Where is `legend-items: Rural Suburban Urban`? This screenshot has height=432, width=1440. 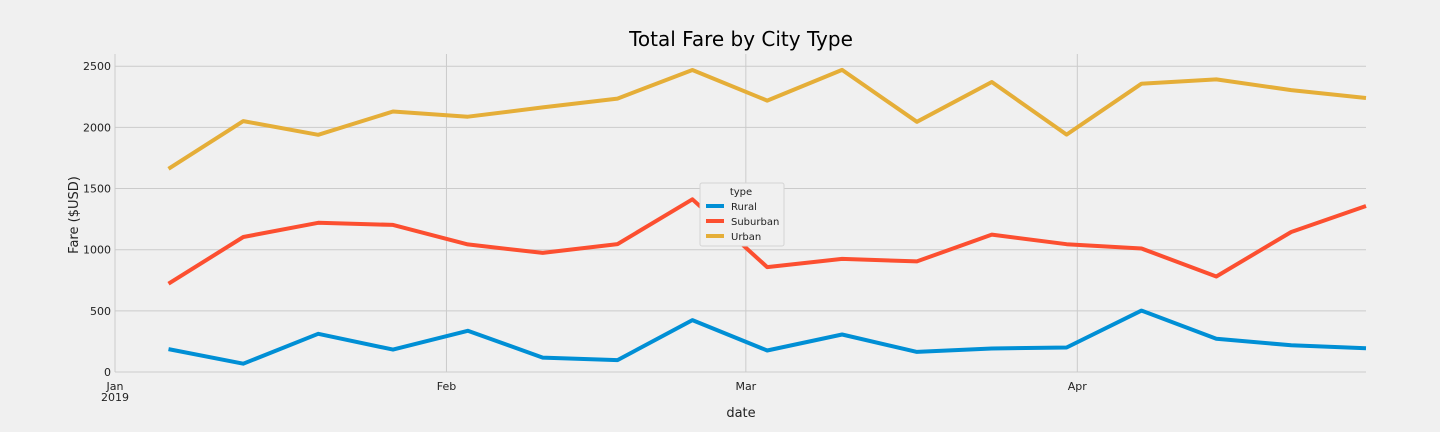
legend-items: Rural Suburban Urban is located at coordinates (742, 222).